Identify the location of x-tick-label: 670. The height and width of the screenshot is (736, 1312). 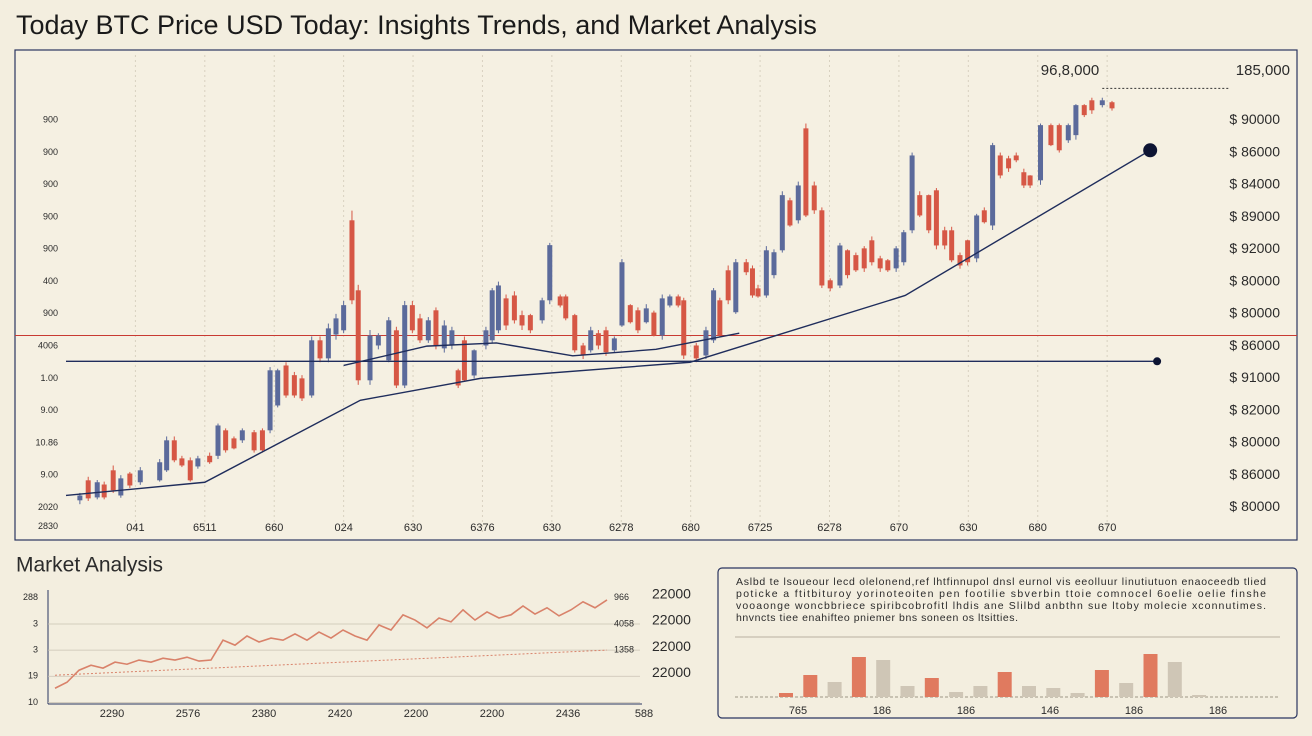
(1107, 528).